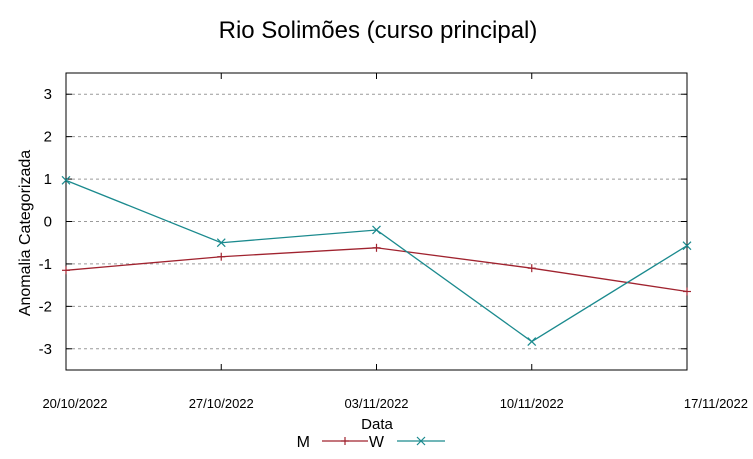 This screenshot has width=753, height=459. Describe the element at coordinates (48, 222) in the screenshot. I see `y-tick-label: 0` at that location.